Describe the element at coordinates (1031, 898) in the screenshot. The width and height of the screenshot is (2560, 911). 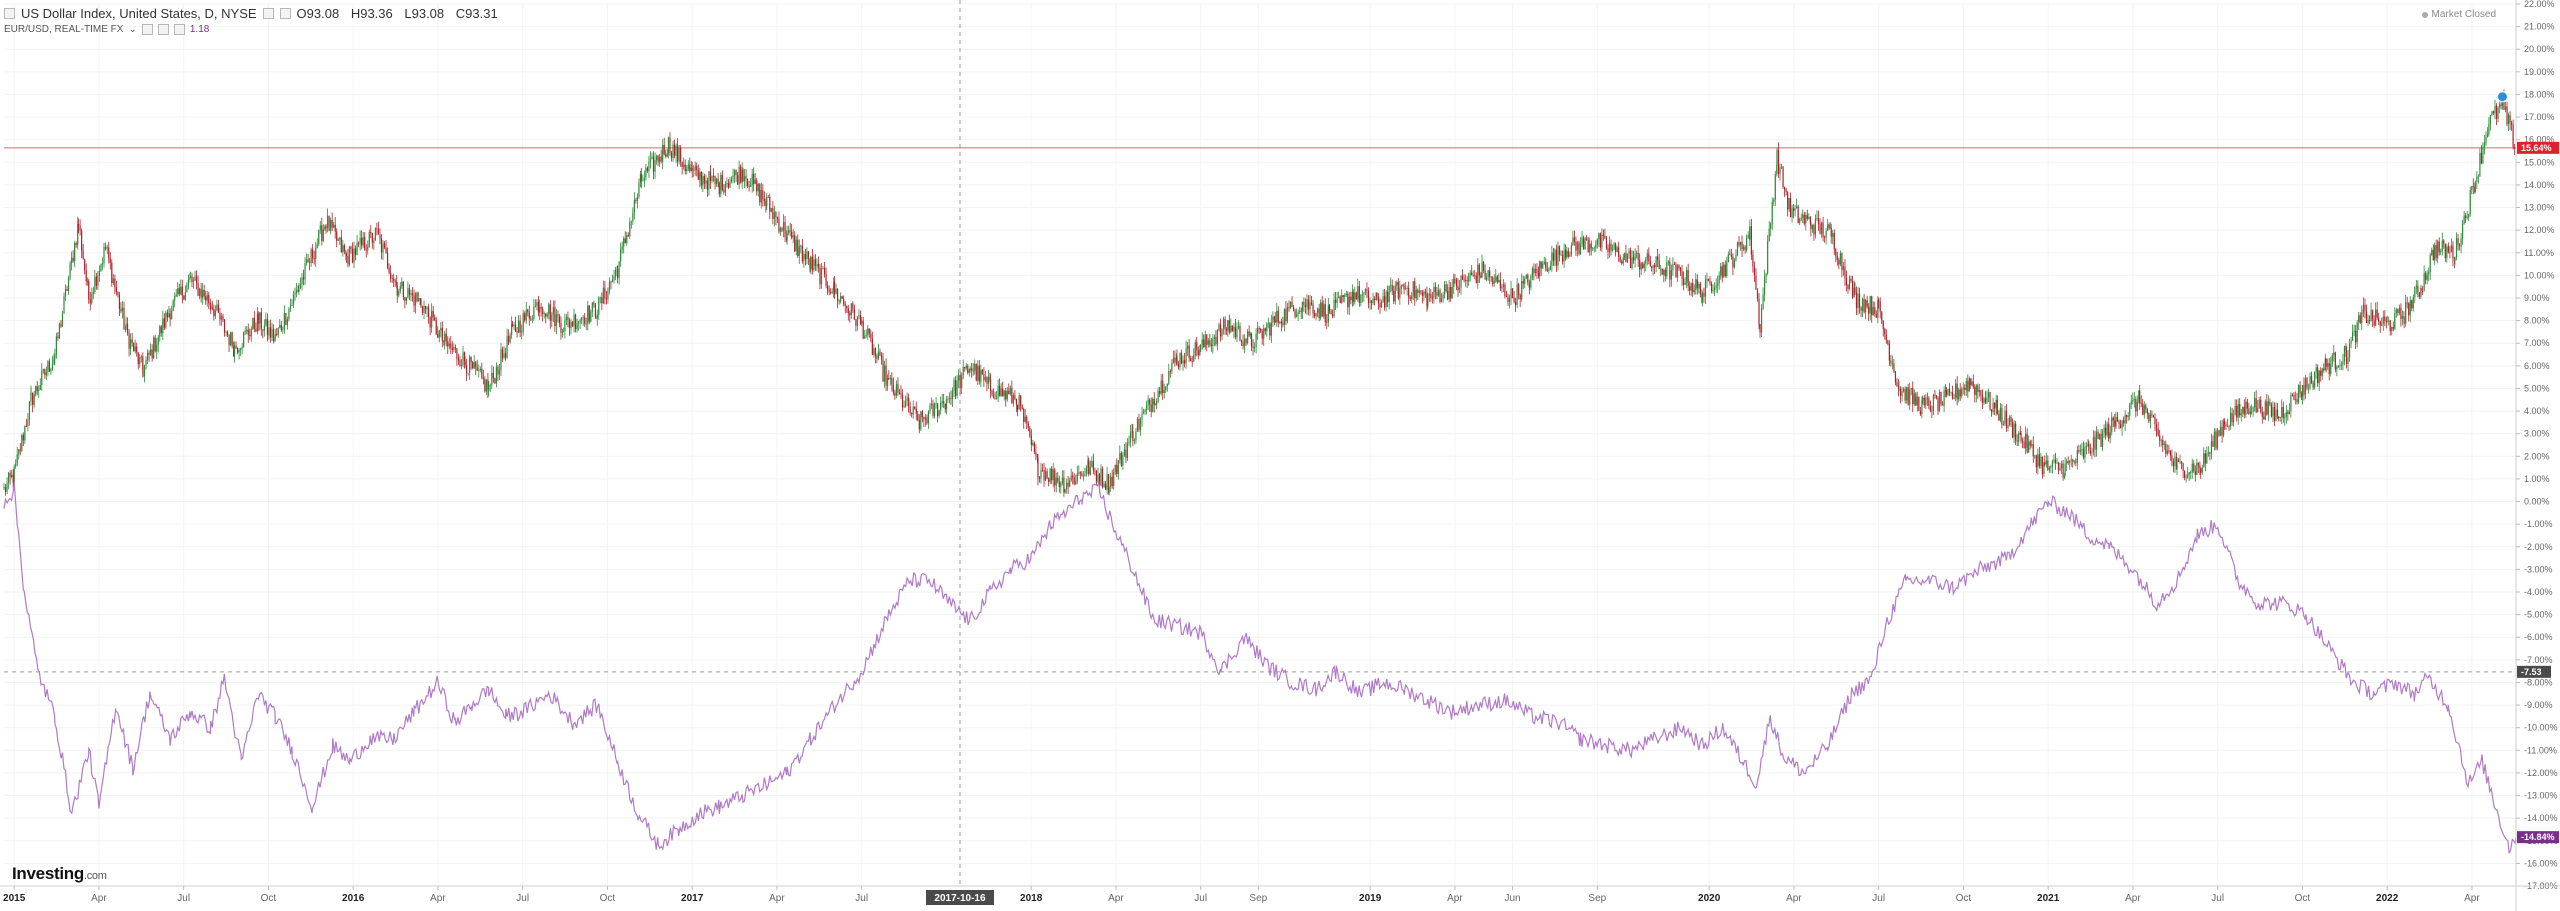
I see `x-tick-label: 2018` at that location.